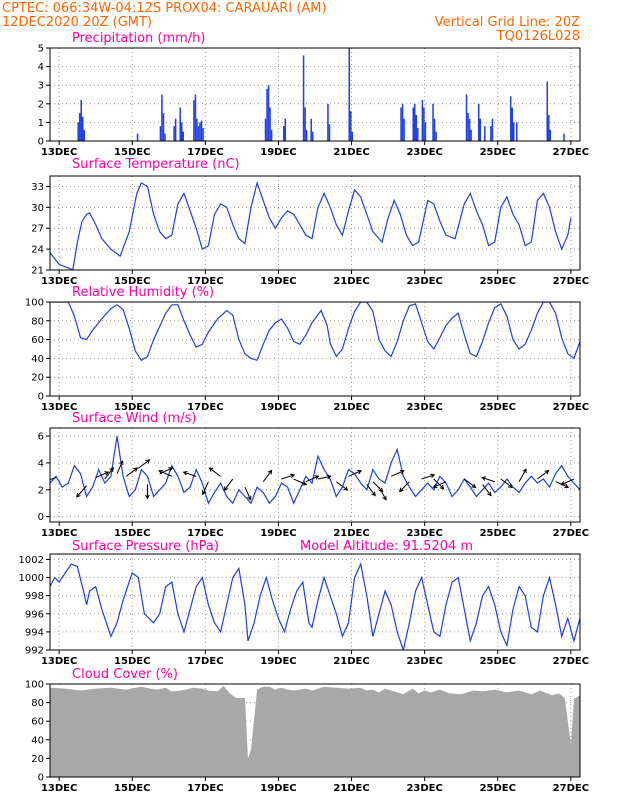 Image resolution: width=618 pixels, height=800 pixels. Describe the element at coordinates (41, 86) in the screenshot. I see `y-tick-label: 3` at that location.